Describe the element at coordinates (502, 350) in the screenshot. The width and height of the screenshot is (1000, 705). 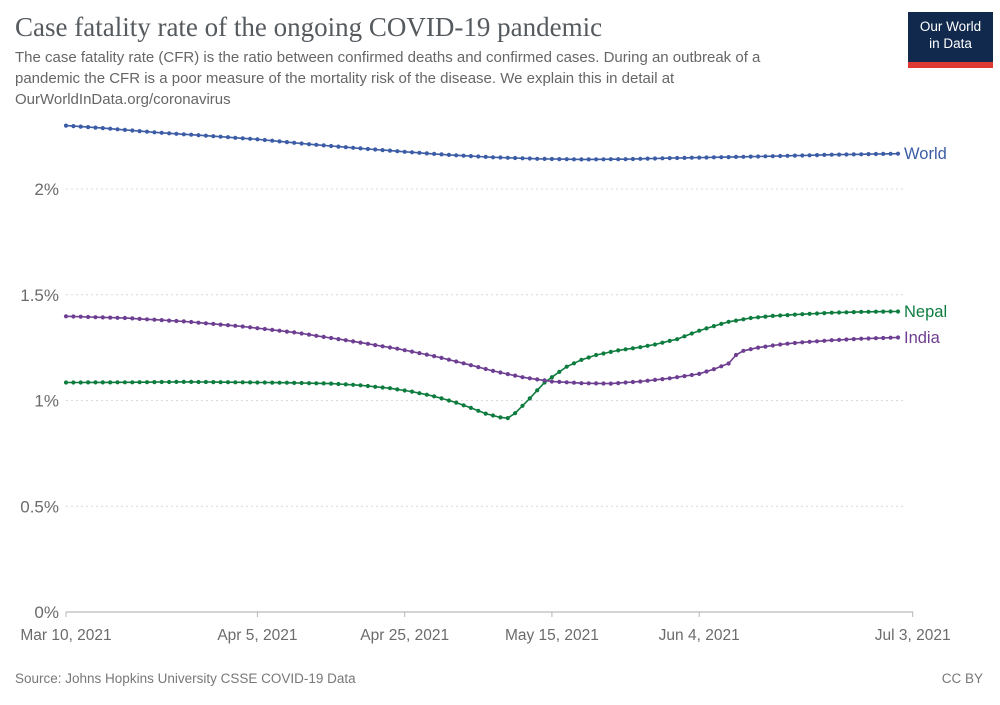
I see `series-india: India` at that location.